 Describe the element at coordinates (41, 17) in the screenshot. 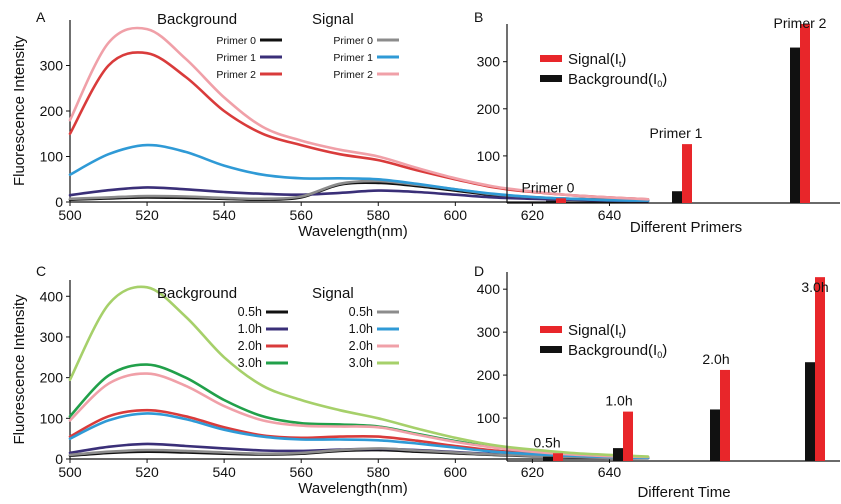

I see `panel-label: A` at that location.